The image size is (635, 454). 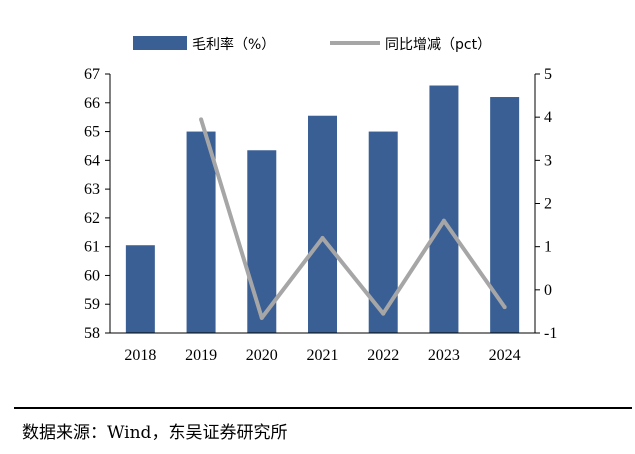 I want to click on left-tick-label: 63, so click(x=92, y=189).